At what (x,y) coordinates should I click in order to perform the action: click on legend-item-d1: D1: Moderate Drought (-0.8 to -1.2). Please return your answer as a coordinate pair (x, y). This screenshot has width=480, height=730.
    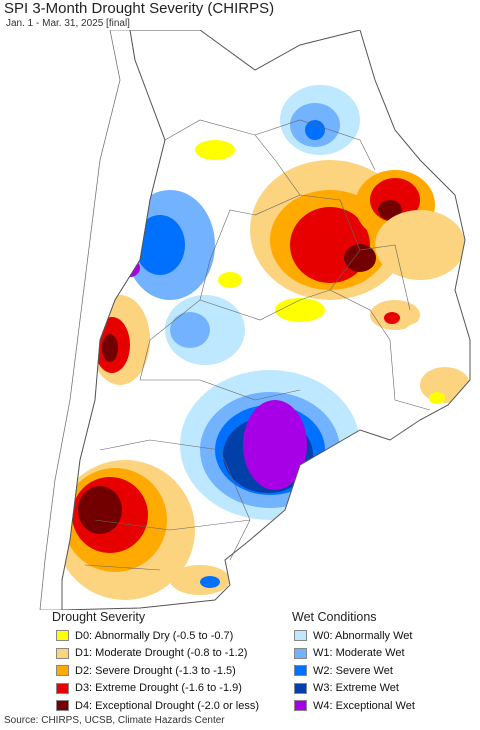
    Looking at the image, I should click on (157, 654).